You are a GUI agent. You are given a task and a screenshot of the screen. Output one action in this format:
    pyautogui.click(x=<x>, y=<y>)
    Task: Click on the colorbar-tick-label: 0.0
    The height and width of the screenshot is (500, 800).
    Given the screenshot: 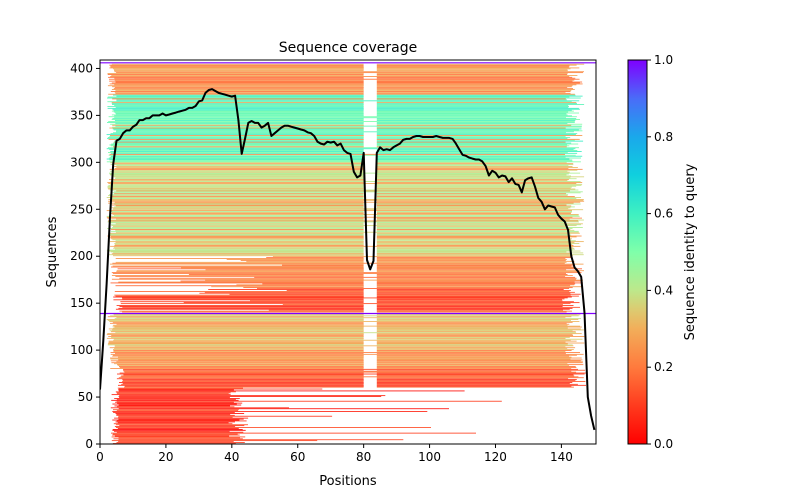 What is the action you would take?
    pyautogui.click(x=663, y=444)
    